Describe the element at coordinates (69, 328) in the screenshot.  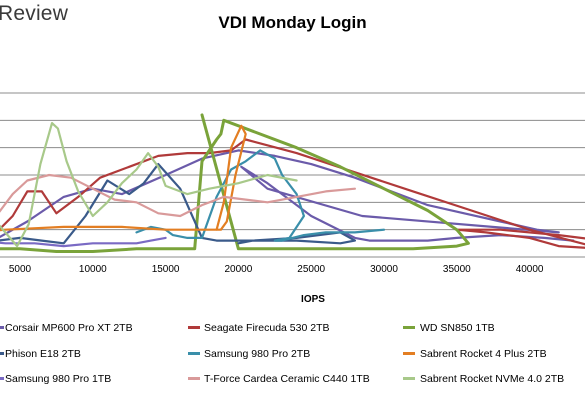
I see `legend-label: Corsair MP600 Pro XT 2TB` at that location.